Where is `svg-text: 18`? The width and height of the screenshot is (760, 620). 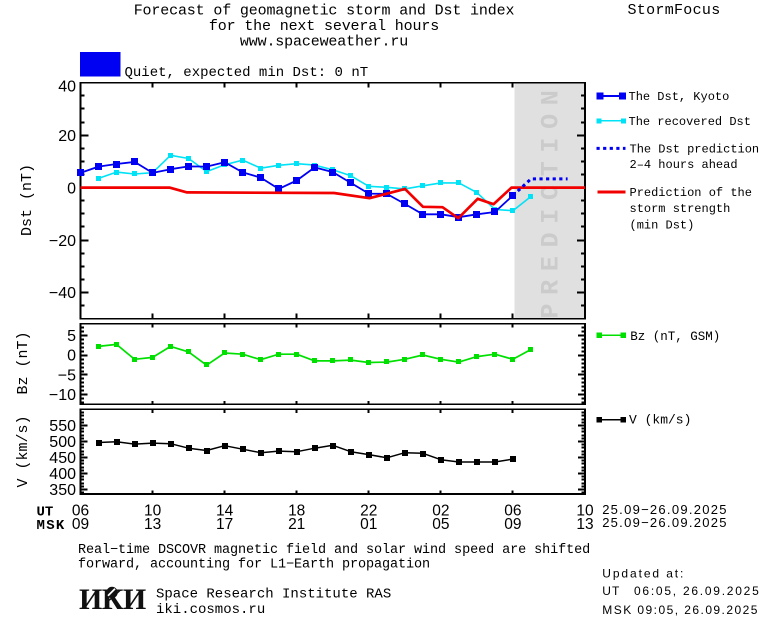
svg-text: 18 is located at coordinates (296, 510).